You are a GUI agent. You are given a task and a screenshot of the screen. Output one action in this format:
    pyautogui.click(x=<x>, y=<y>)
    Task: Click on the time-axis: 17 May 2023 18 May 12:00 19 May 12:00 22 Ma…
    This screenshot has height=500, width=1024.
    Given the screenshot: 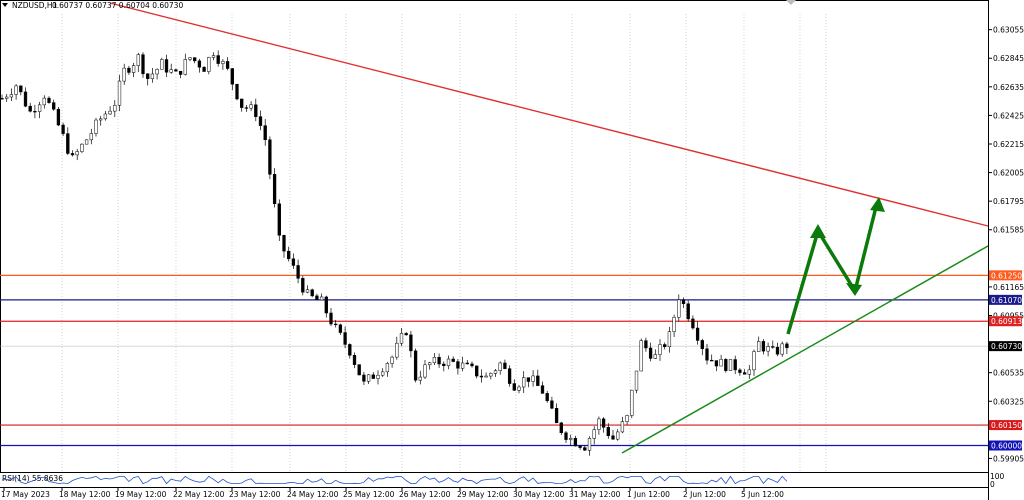 What is the action you would take?
    pyautogui.click(x=392, y=493)
    